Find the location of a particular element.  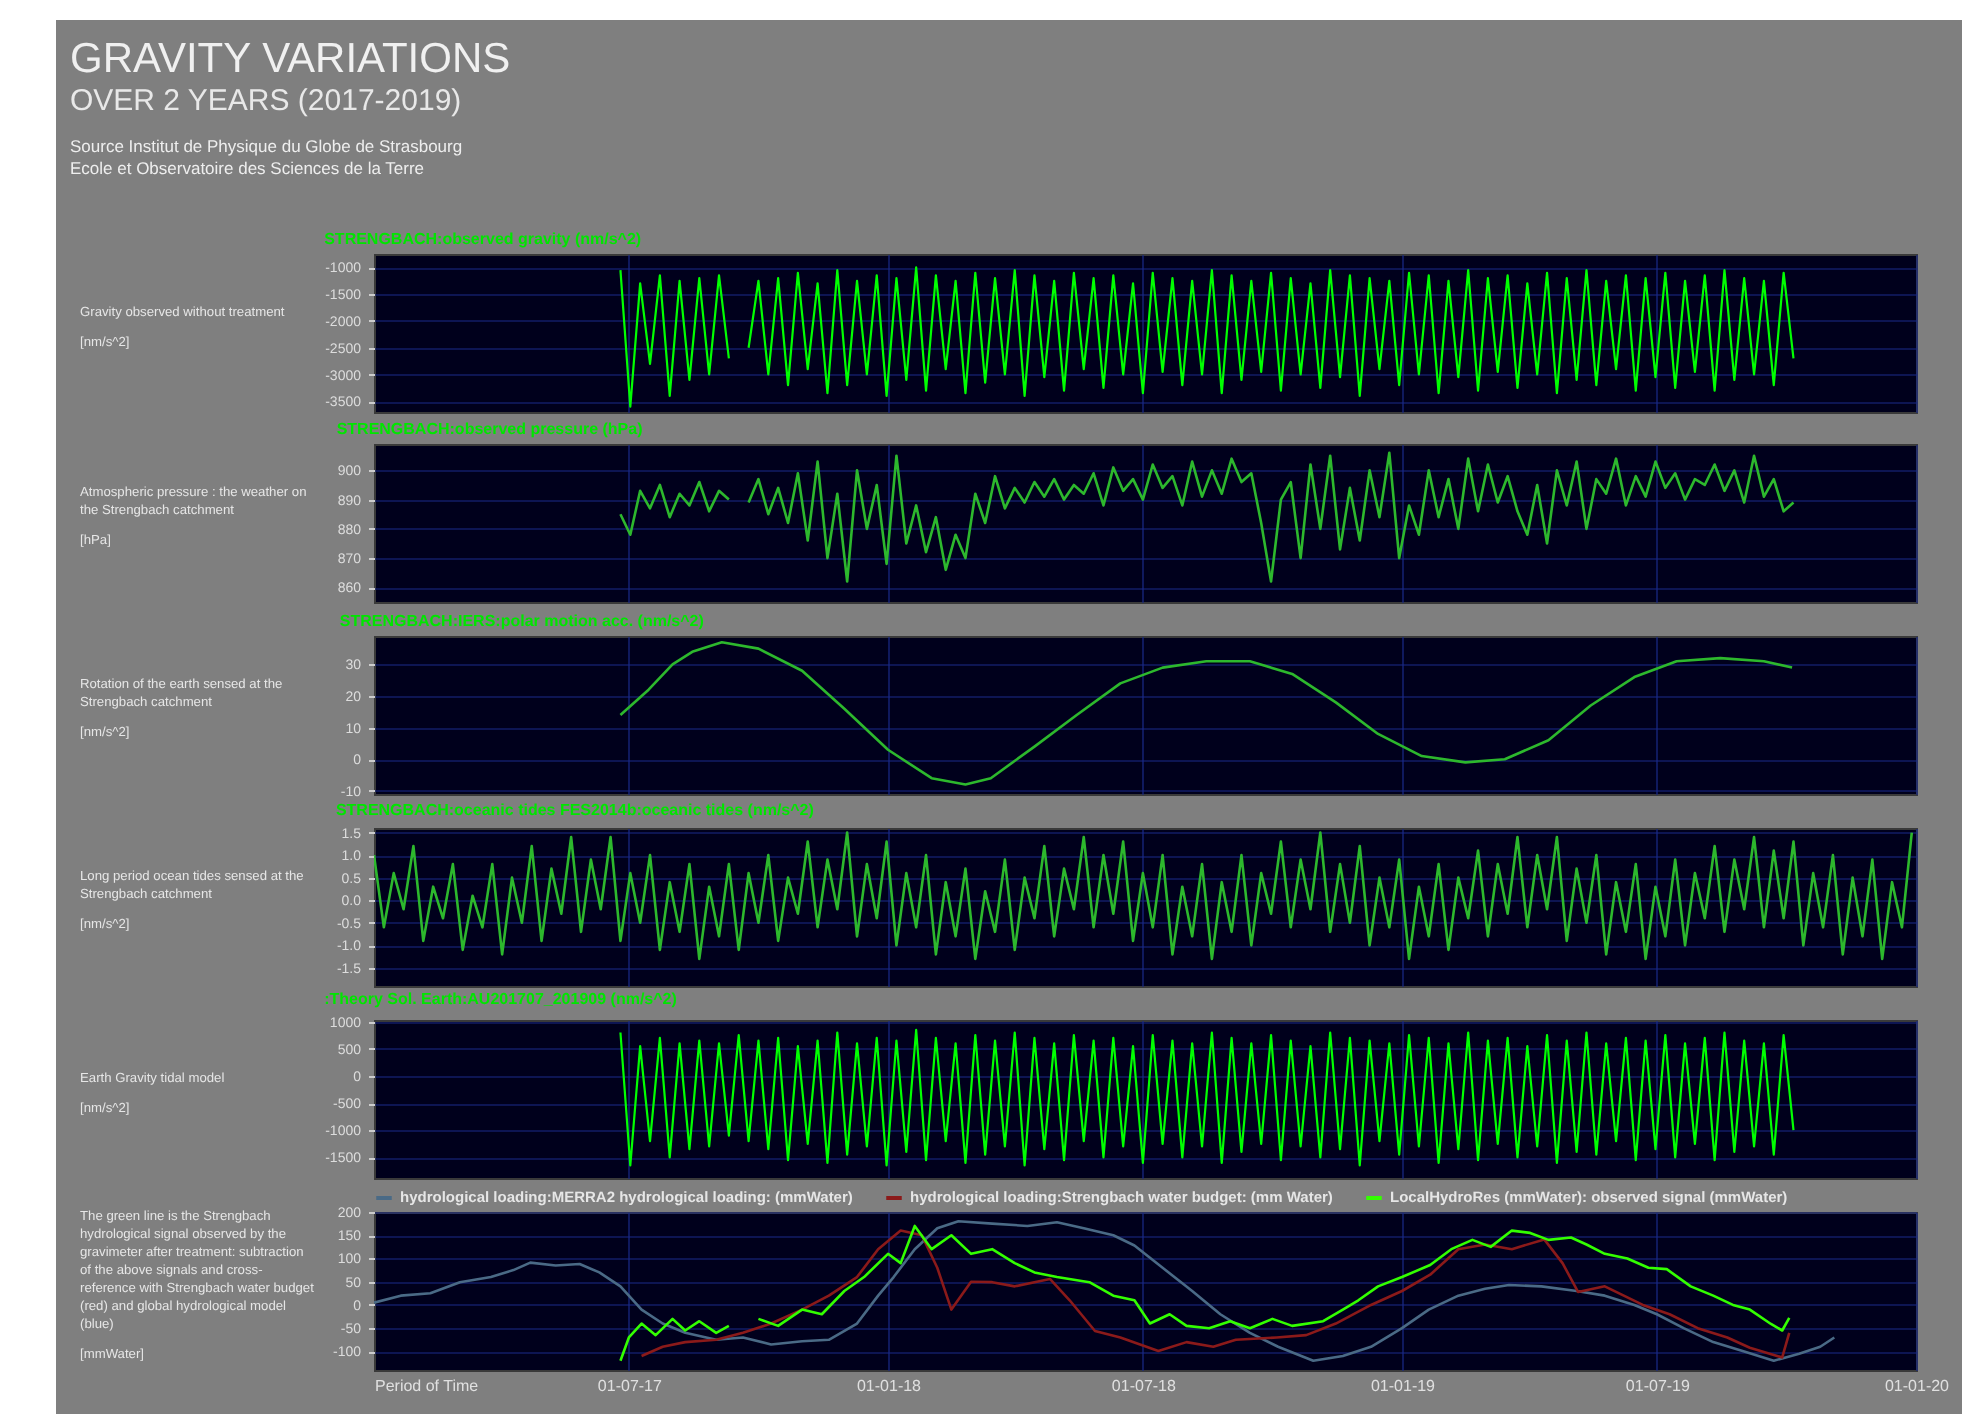

x-tick-label: 01-07-18 is located at coordinates (1144, 1386).